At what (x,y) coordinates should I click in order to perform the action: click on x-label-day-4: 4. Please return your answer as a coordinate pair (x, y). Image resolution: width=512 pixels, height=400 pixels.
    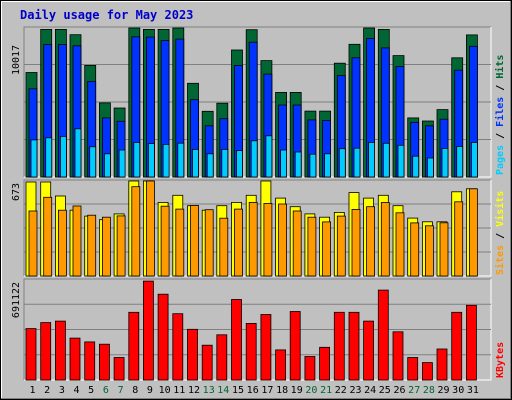
    Looking at the image, I should click on (76, 390).